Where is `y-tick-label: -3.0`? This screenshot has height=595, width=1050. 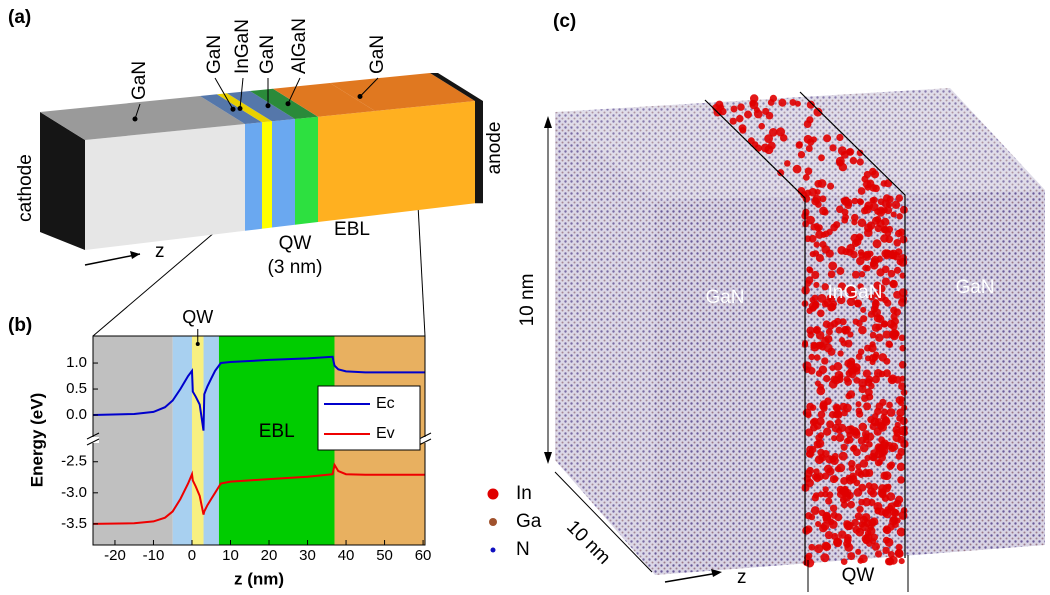
y-tick-label: -3.0 is located at coordinates (74, 492).